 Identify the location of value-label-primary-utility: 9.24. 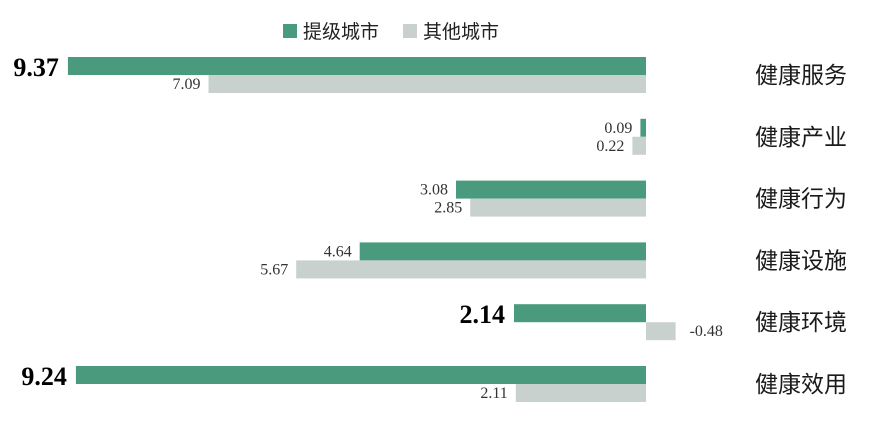
(44, 376).